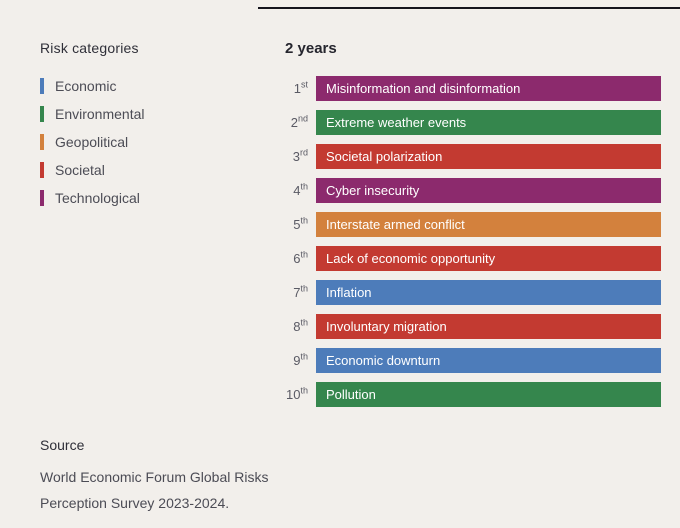 Image resolution: width=680 pixels, height=528 pixels. I want to click on rank-row: 1st Misinformation and disinformation, so click(469, 88).